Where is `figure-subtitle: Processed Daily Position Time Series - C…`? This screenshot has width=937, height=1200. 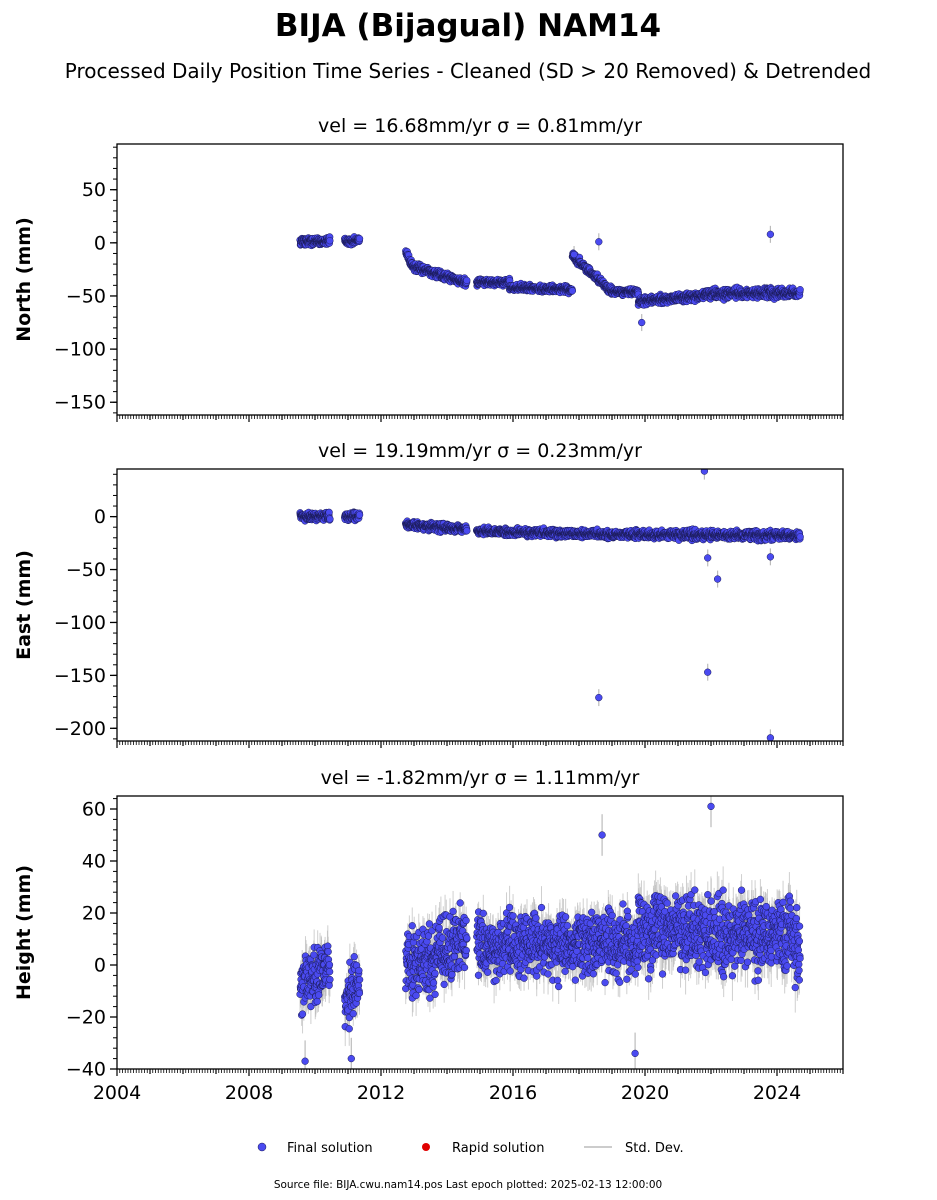 figure-subtitle: Processed Daily Position Time Series - C… is located at coordinates (468, 71).